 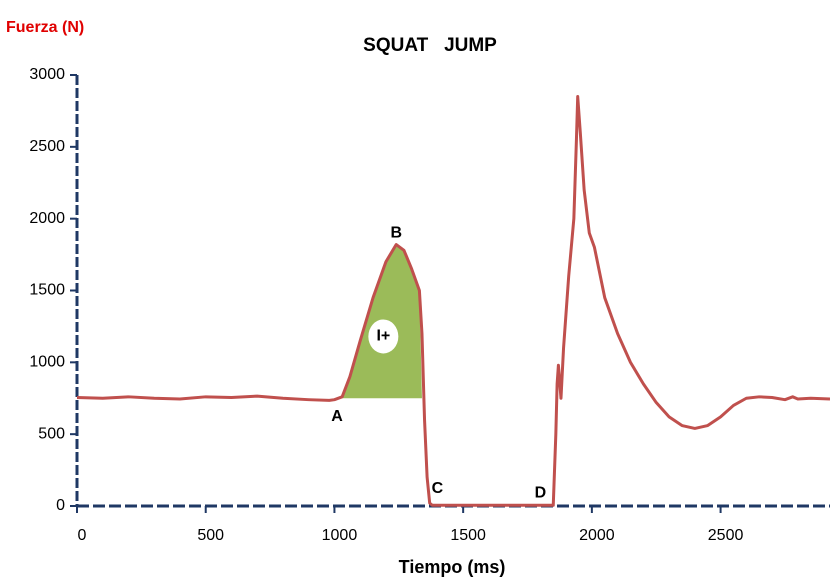 What do you see at coordinates (340, 535) in the screenshot?
I see `x-tick-label: 1000` at bounding box center [340, 535].